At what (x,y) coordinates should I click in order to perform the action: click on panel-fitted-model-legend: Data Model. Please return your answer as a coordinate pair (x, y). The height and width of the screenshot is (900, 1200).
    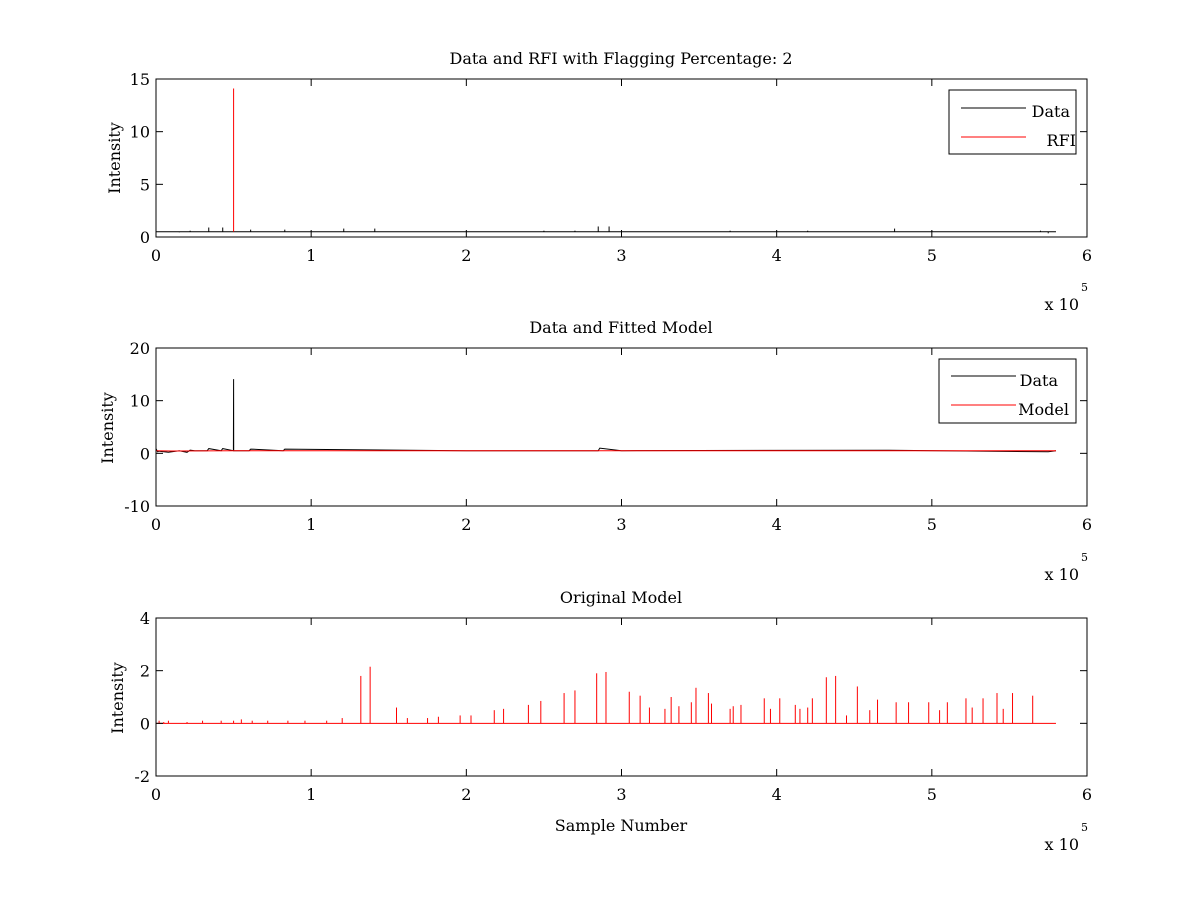
    Looking at the image, I should click on (1007, 391).